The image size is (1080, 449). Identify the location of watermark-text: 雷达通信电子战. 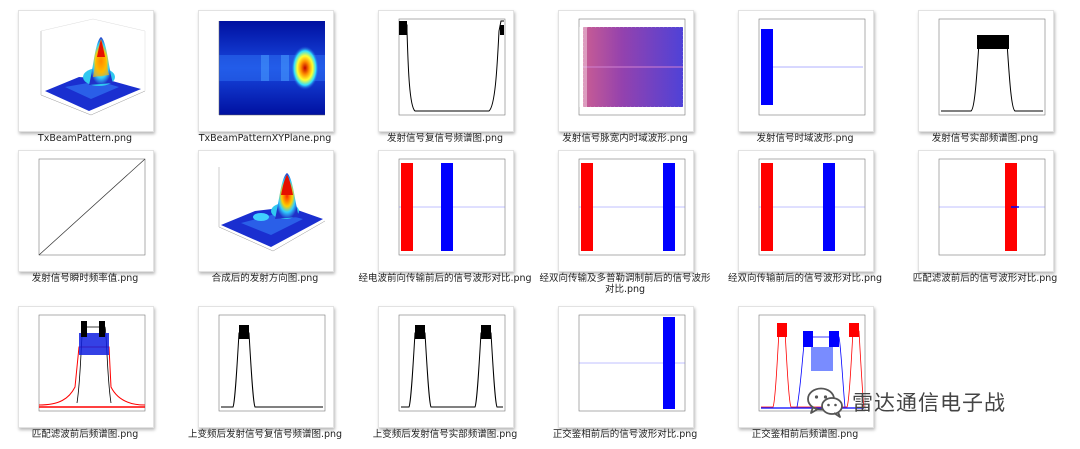
(929, 403).